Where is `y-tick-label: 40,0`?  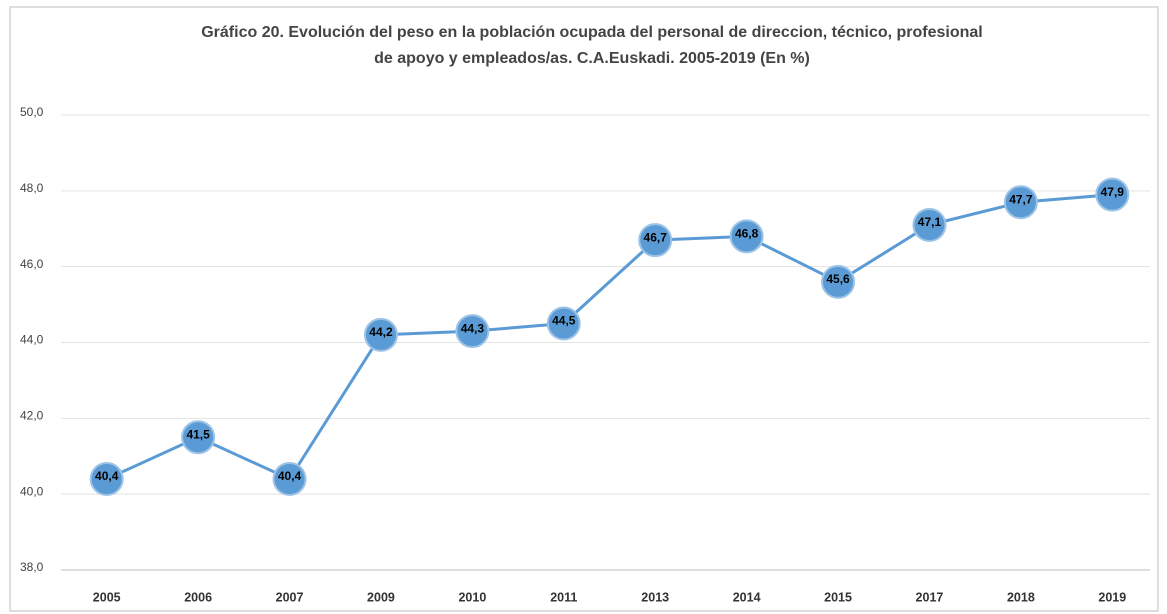 y-tick-label: 40,0 is located at coordinates (32, 491).